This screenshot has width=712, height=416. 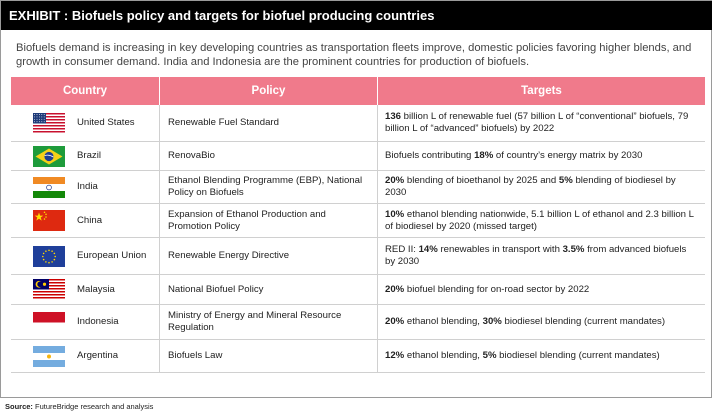 What do you see at coordinates (49, 220) in the screenshot?
I see `china-flag-icon` at bounding box center [49, 220].